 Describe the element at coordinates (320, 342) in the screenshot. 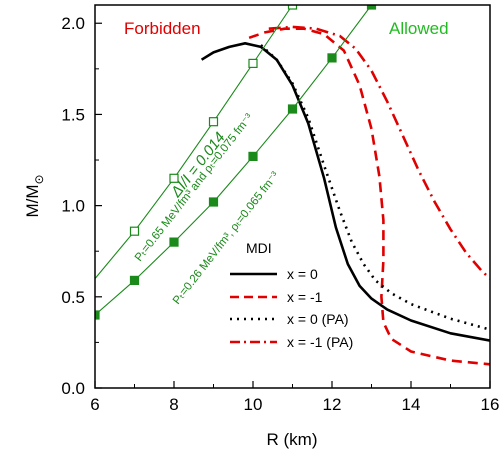

I see `legend-entry-3: x = -1 (PA)` at that location.